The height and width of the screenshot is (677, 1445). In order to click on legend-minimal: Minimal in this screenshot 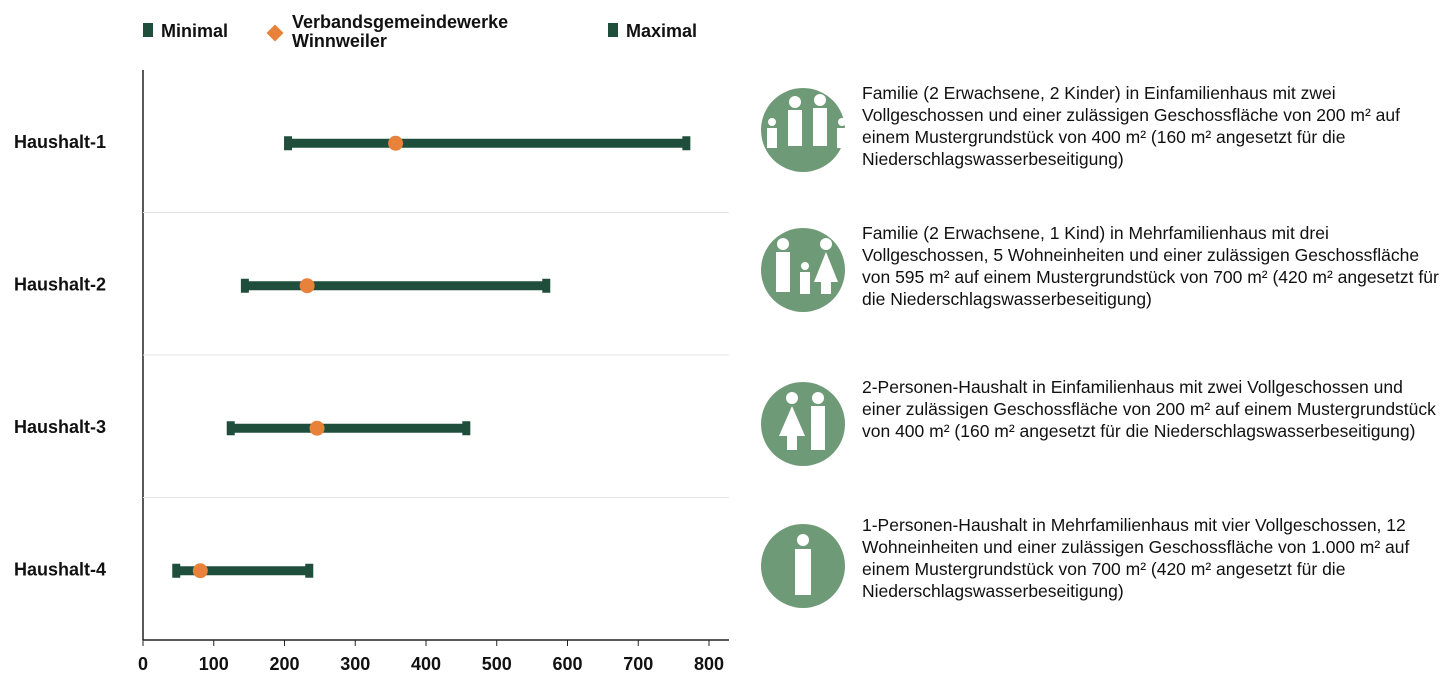, I will do `click(185, 31)`.